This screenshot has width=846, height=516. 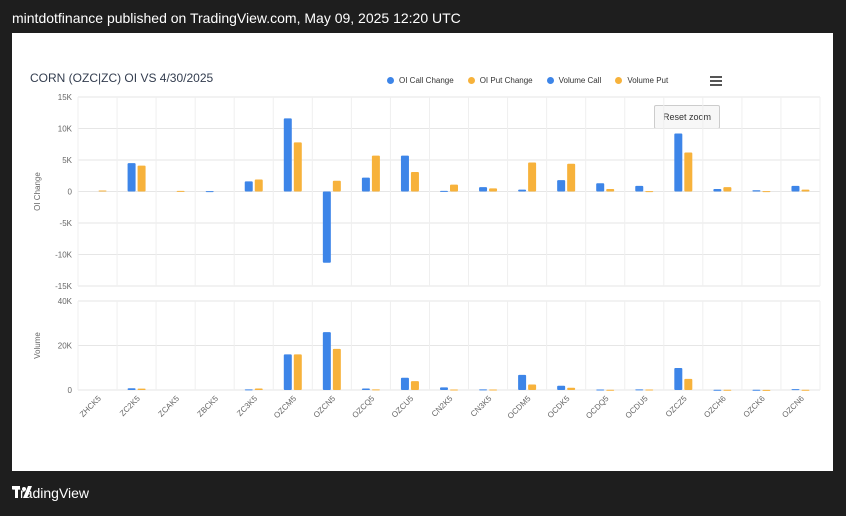 What do you see at coordinates (37, 345) in the screenshot?
I see `y-axis-title: Volume` at bounding box center [37, 345].